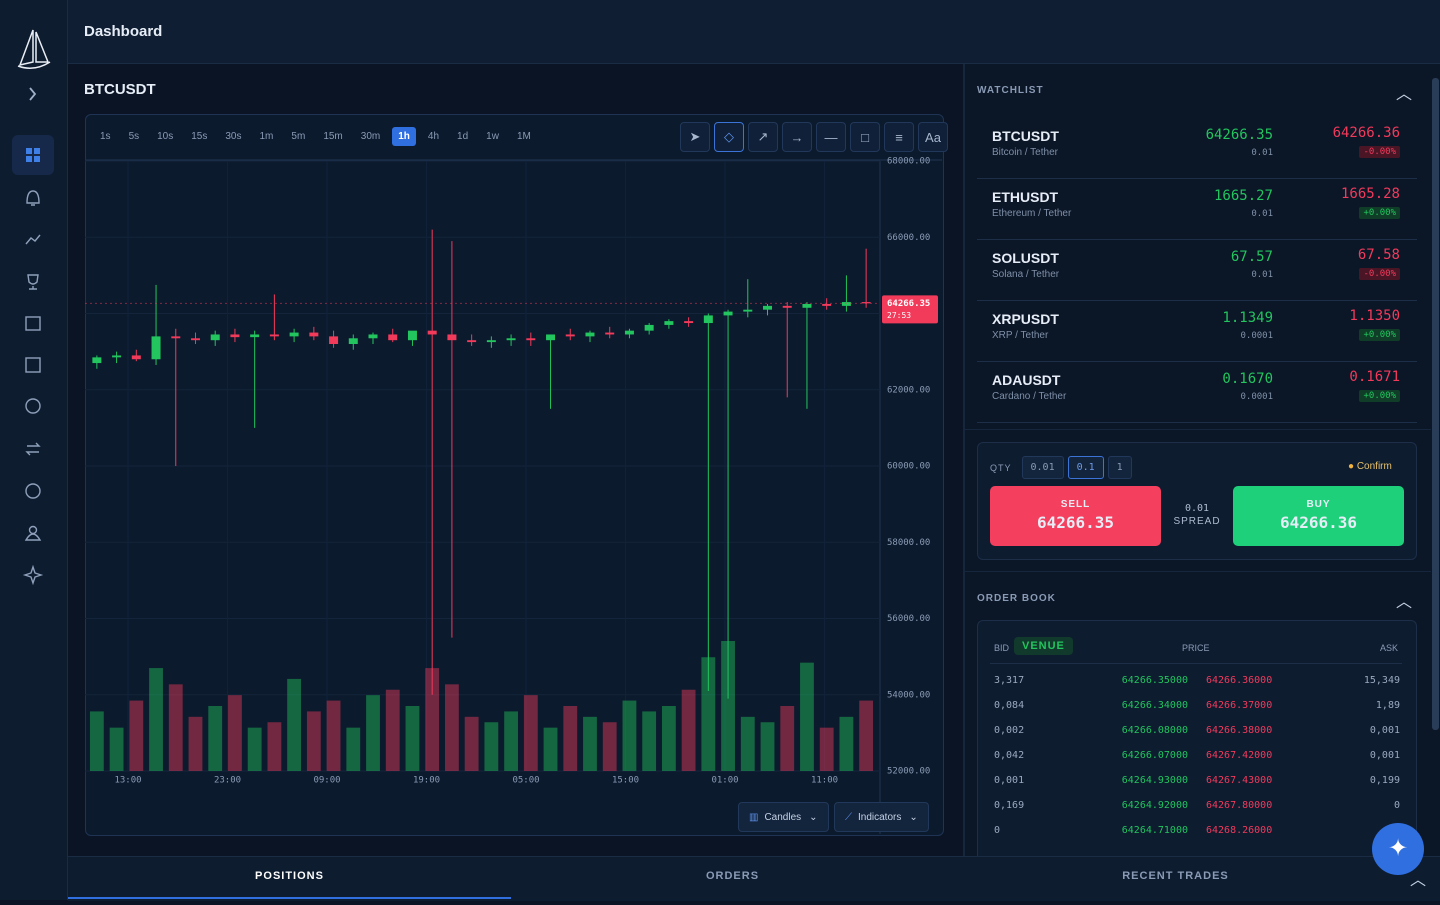 The width and height of the screenshot is (1440, 905). Describe the element at coordinates (33, 537) in the screenshot. I see `account-icon` at that location.